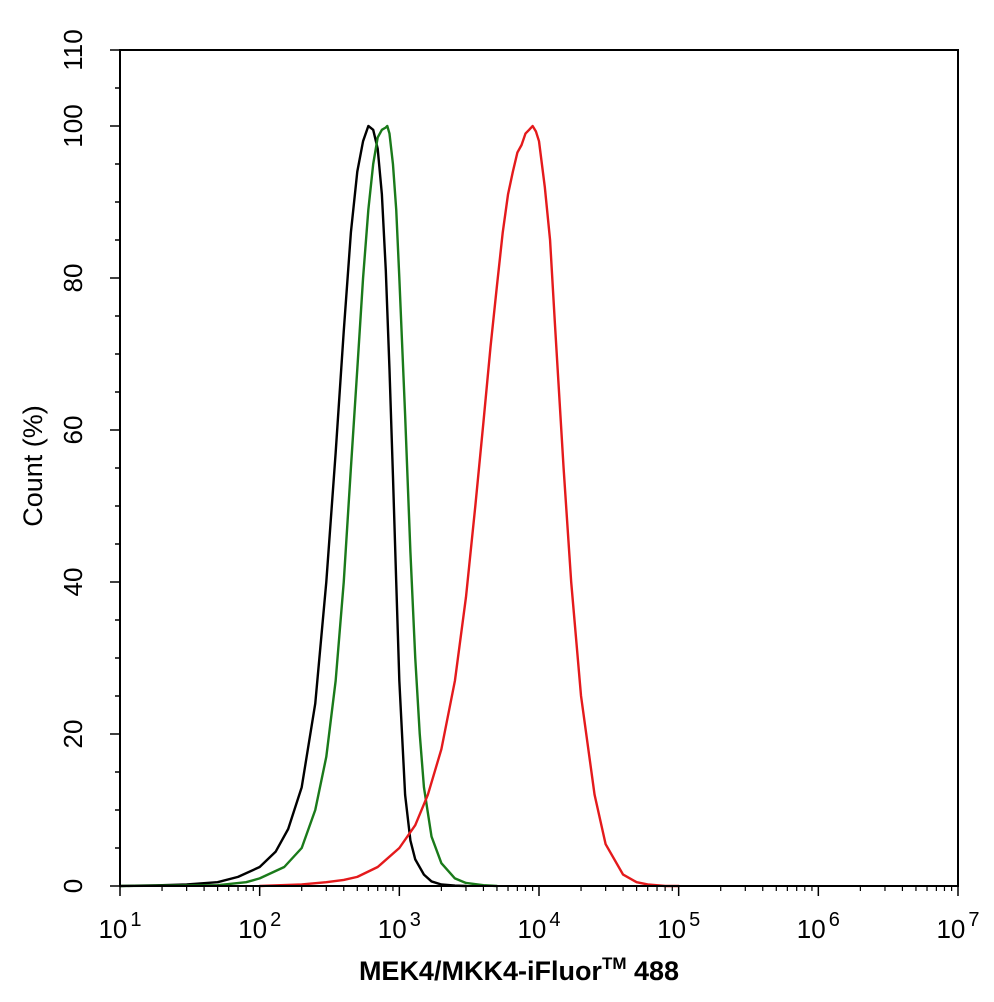 The height and width of the screenshot is (1002, 994). Describe the element at coordinates (973, 920) in the screenshot. I see `x-tick-exponent: 7` at that location.